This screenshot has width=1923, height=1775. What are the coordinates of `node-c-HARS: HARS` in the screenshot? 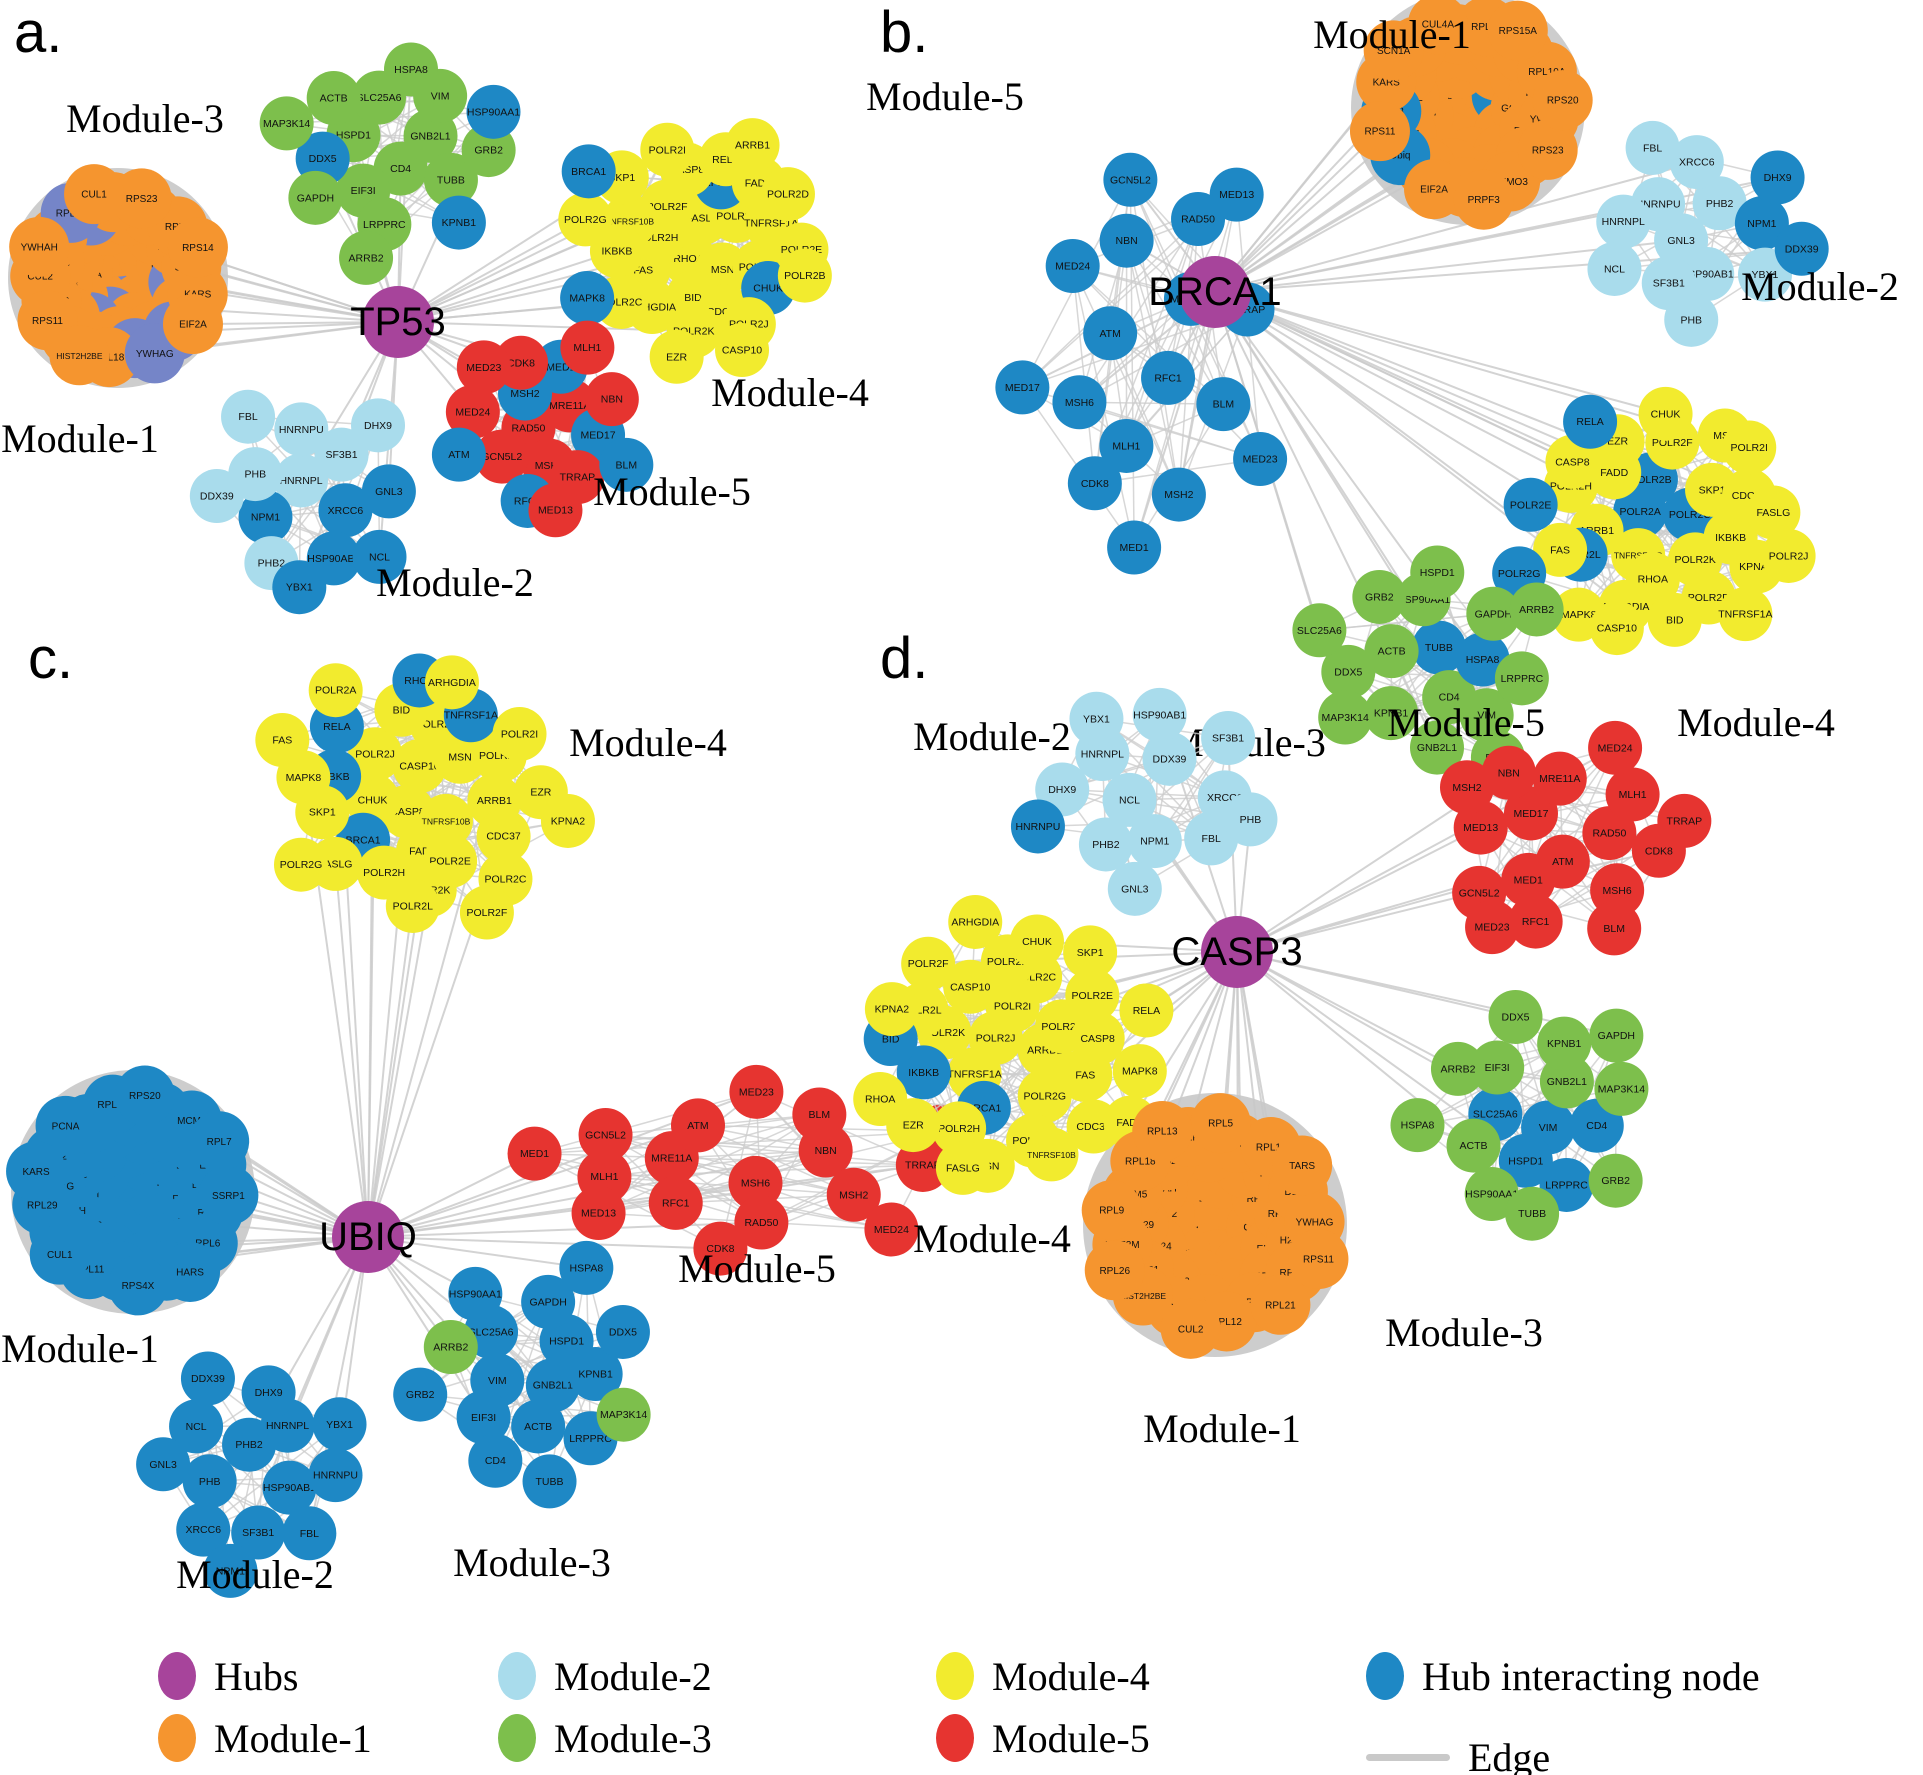 It's located at (190, 1271).